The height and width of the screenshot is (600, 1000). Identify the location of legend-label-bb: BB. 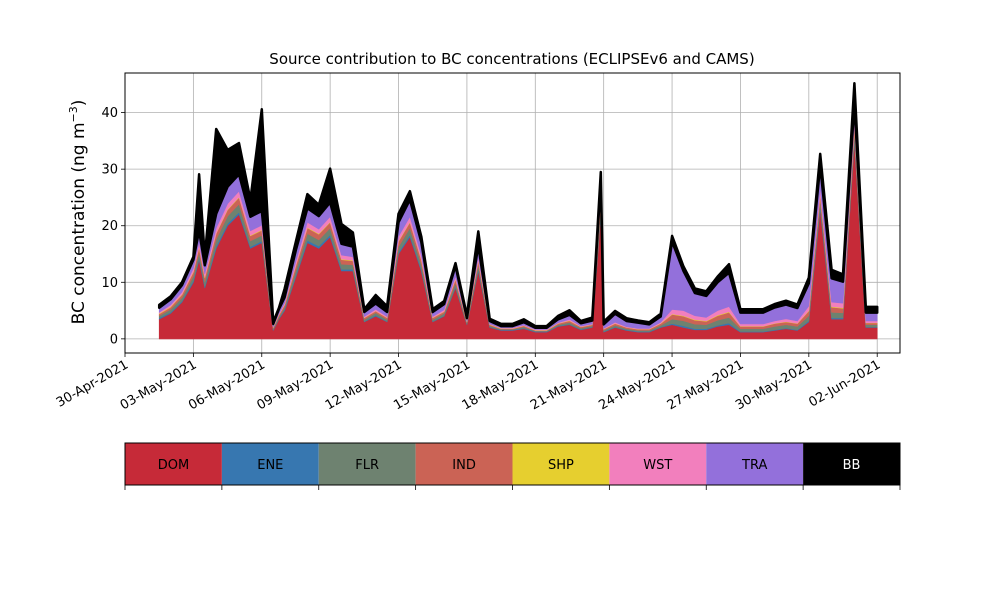
(852, 465).